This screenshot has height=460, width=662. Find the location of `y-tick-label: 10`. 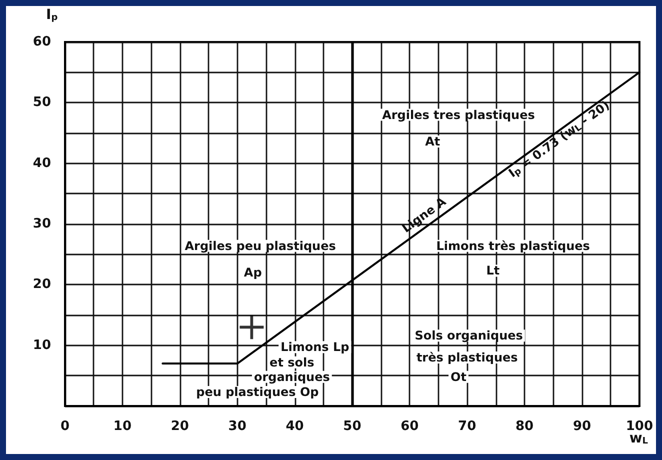

y-tick-label: 10 is located at coordinates (41, 345).